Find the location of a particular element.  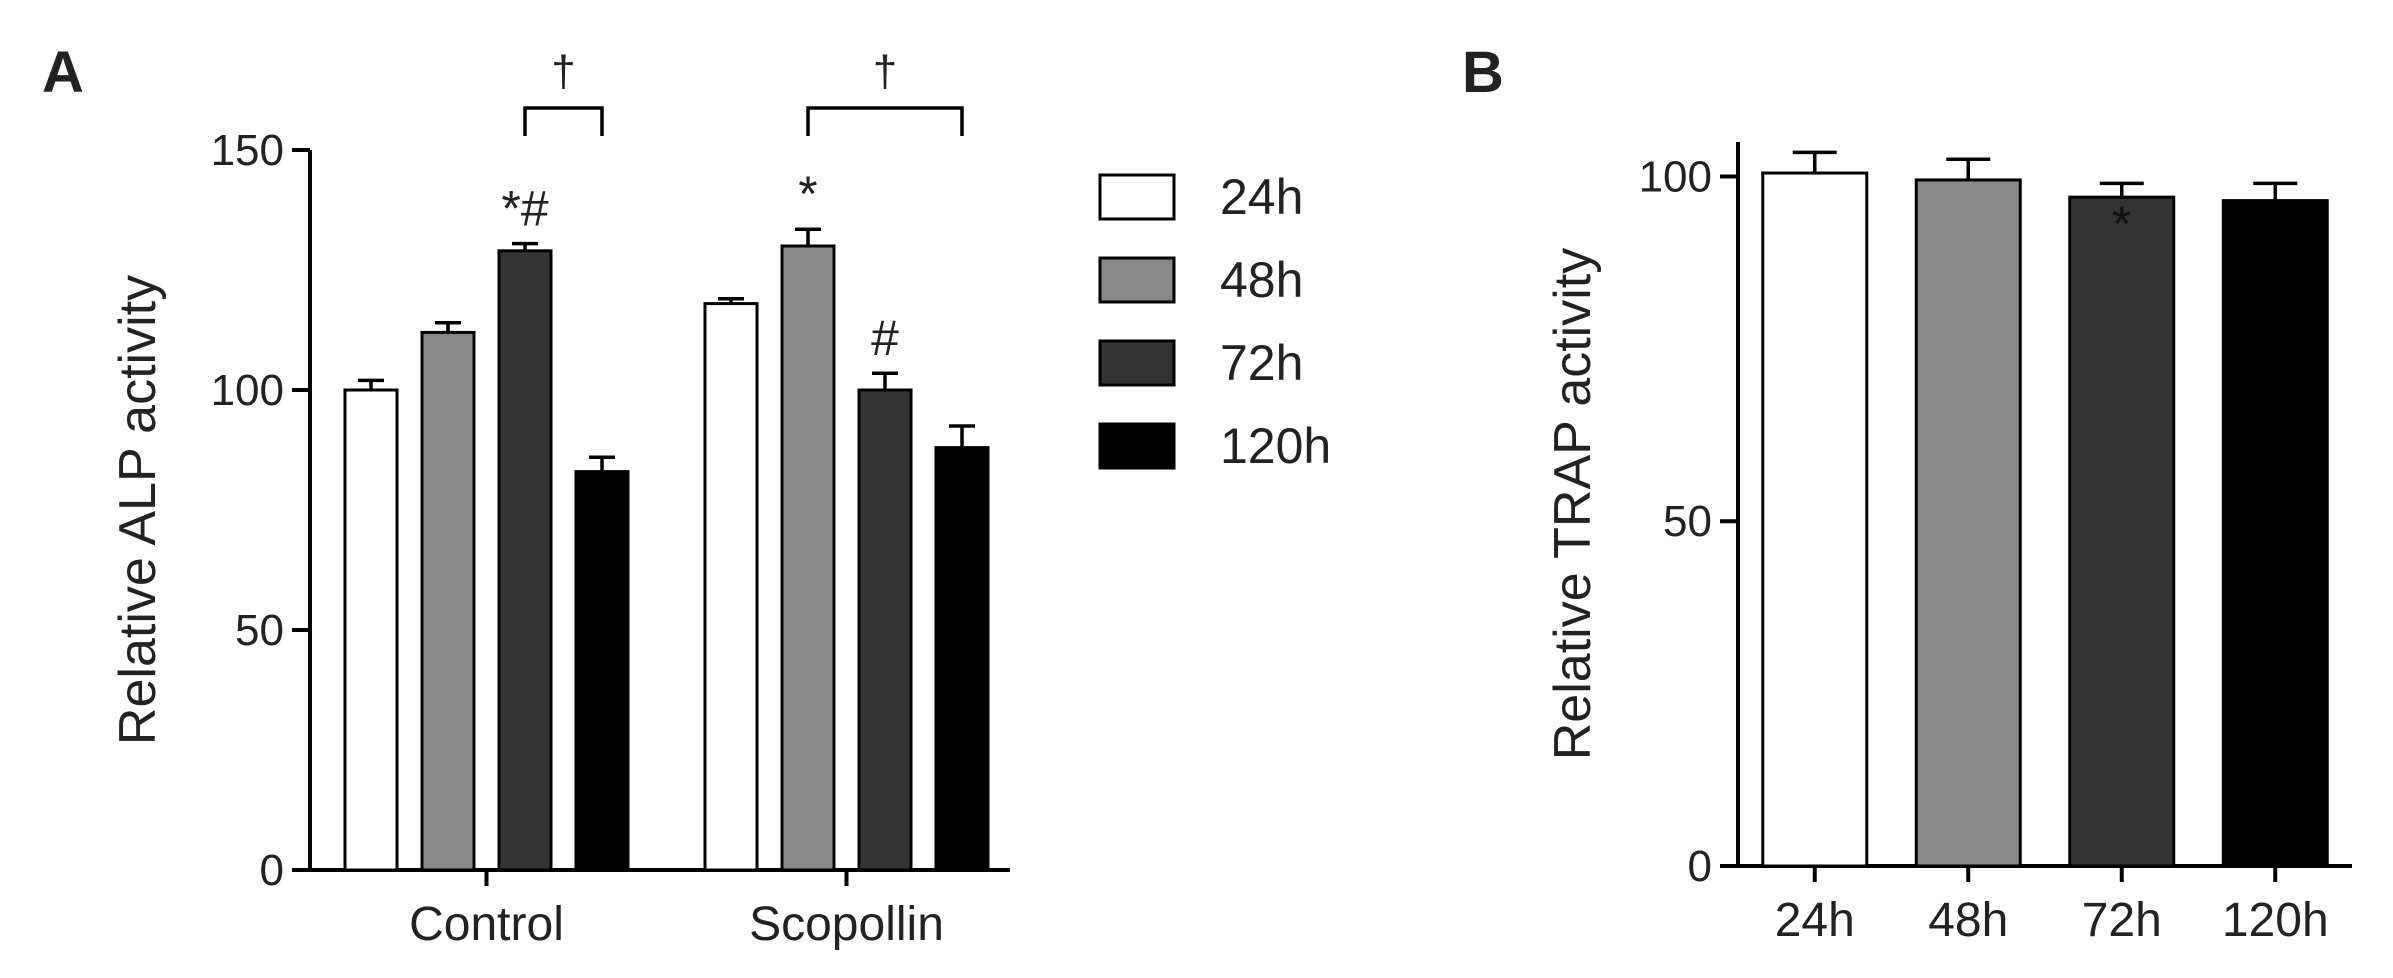

significance-mark: # is located at coordinates (885, 338).